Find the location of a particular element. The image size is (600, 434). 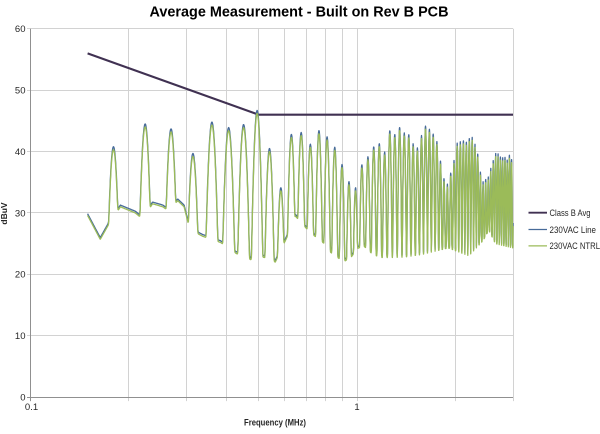

svg-text: Class B Avg is located at coordinates (570, 213).